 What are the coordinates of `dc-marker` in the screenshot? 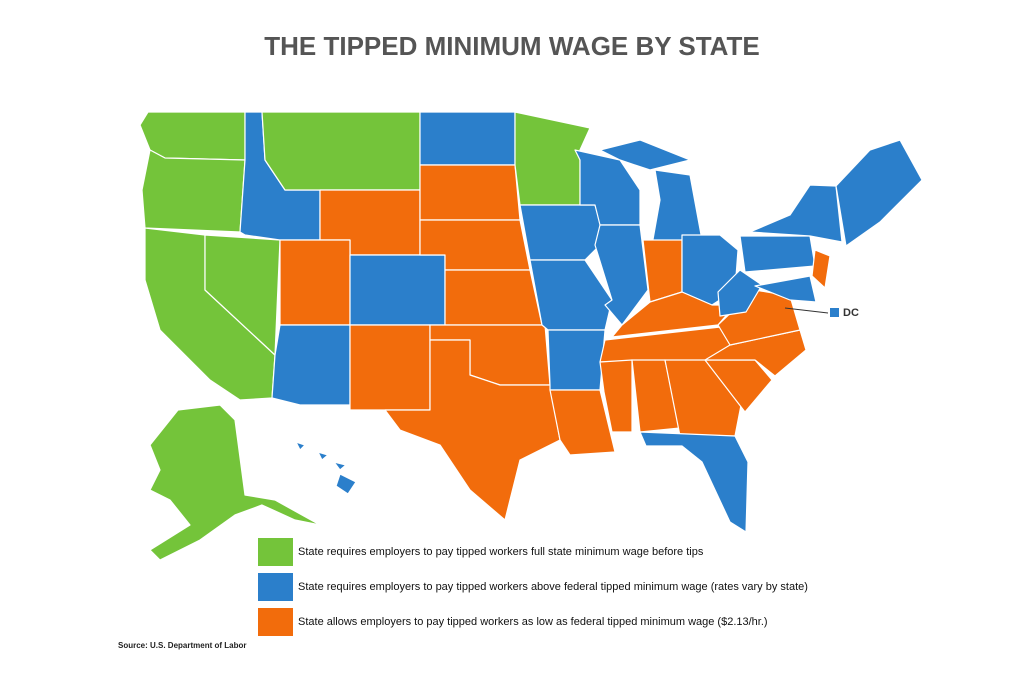 It's located at (834, 312).